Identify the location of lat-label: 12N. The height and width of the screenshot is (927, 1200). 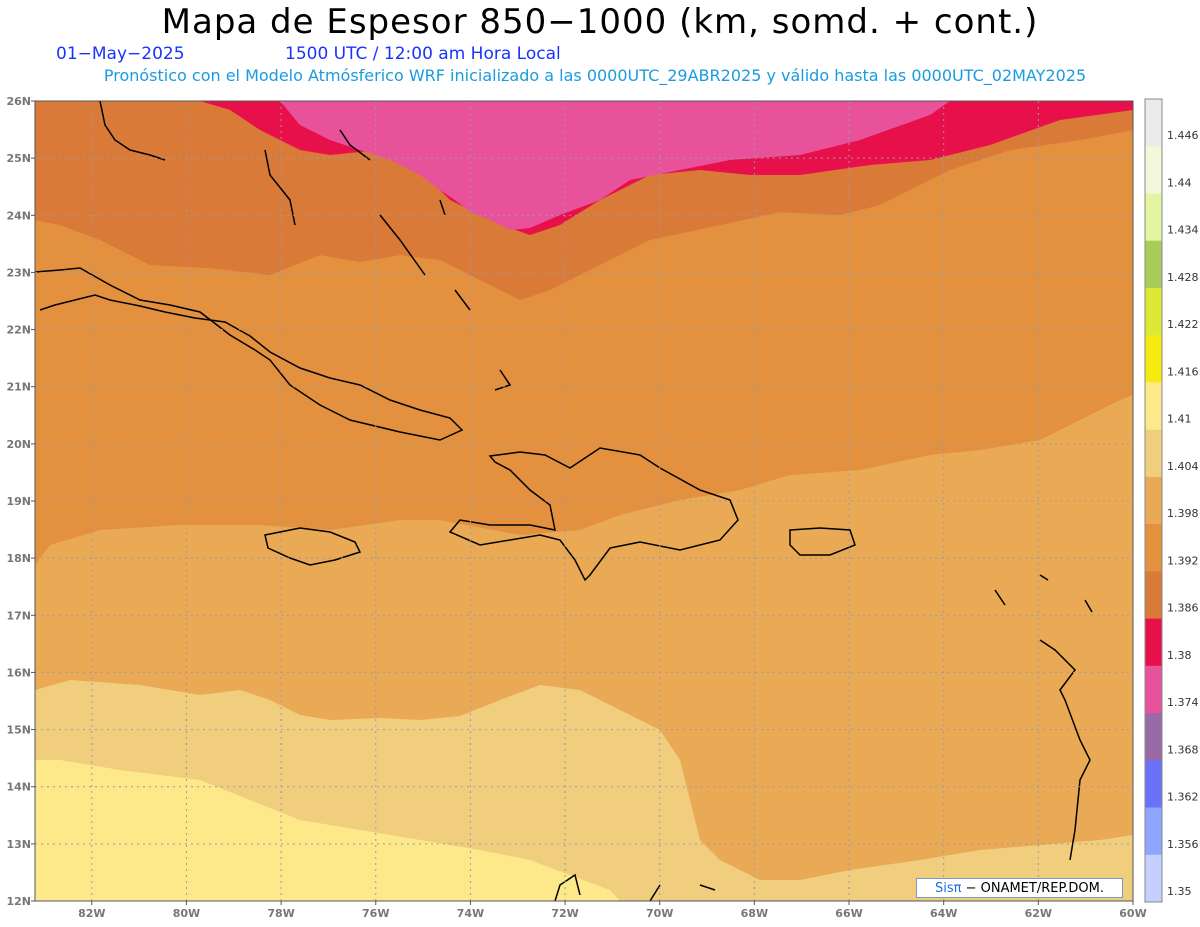
(18, 901).